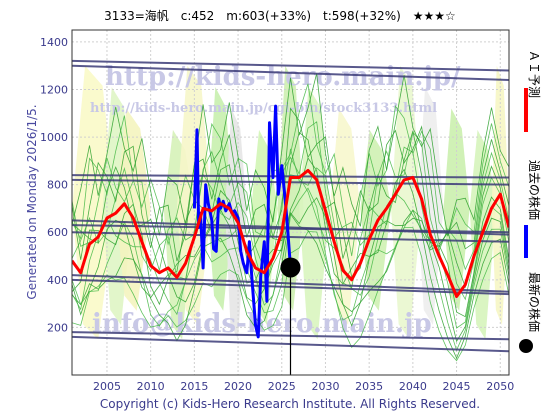  I want to click on x-tick-label: 2045, so click(457, 386).